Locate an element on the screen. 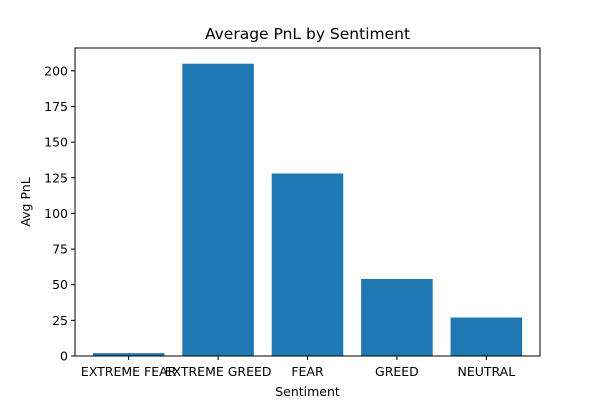 Image resolution: width=600 pixels, height=400 pixels. x-tick-label: EXTREME FEAR is located at coordinates (129, 371).